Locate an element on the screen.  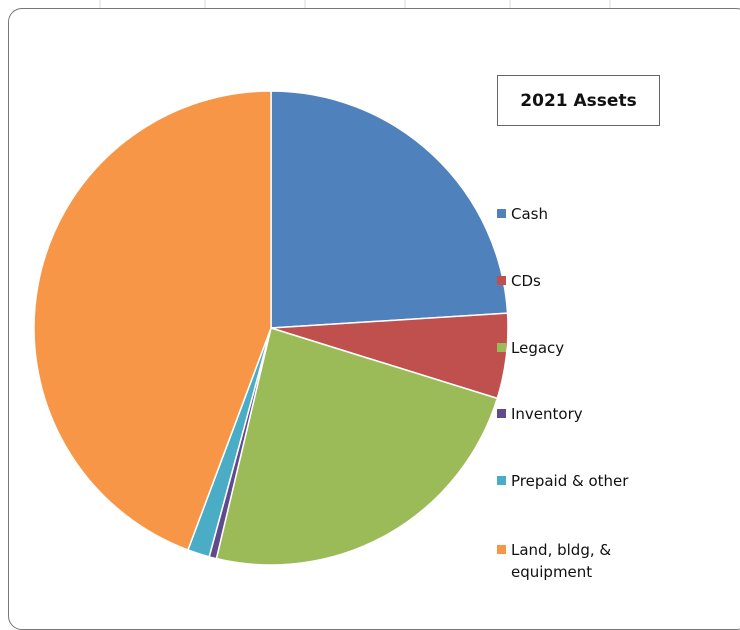
legend-item: Cash is located at coordinates (582, 214).